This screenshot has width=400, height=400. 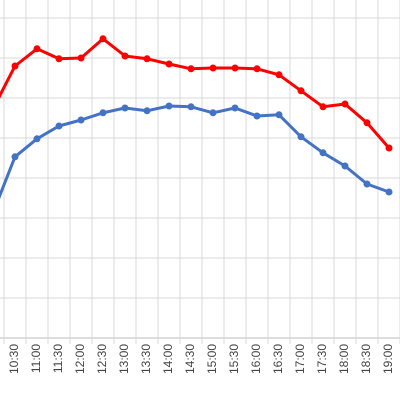 I want to click on x-tick-label: 17:30, so click(x=322, y=359).